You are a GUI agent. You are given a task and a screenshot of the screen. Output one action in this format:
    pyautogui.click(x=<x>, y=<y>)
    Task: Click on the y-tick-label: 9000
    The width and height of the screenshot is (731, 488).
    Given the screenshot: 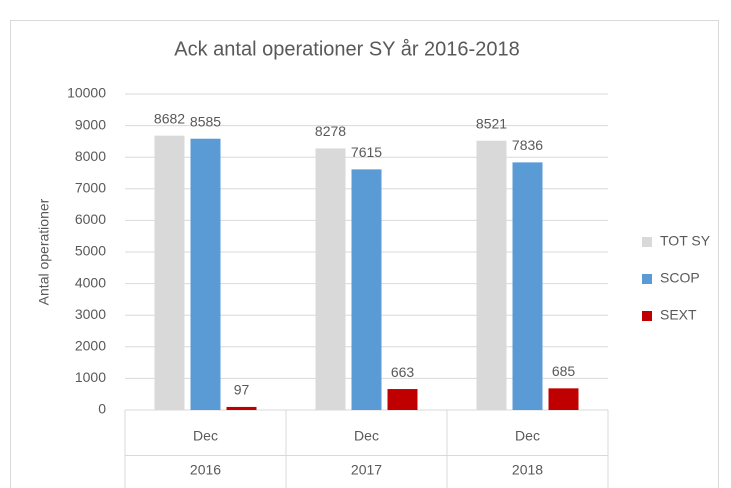 What is the action you would take?
    pyautogui.click(x=90, y=124)
    